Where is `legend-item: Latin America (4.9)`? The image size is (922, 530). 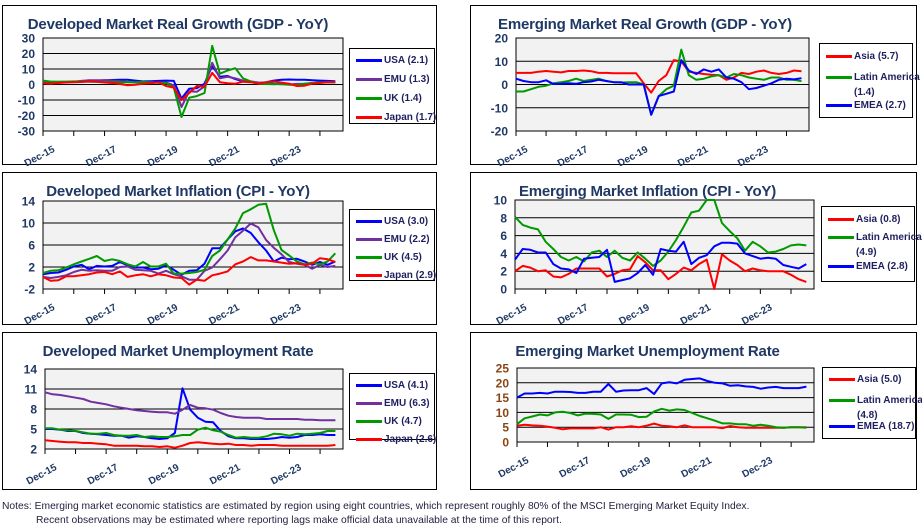
legend-item: Latin America (4.9) is located at coordinates (875, 245).